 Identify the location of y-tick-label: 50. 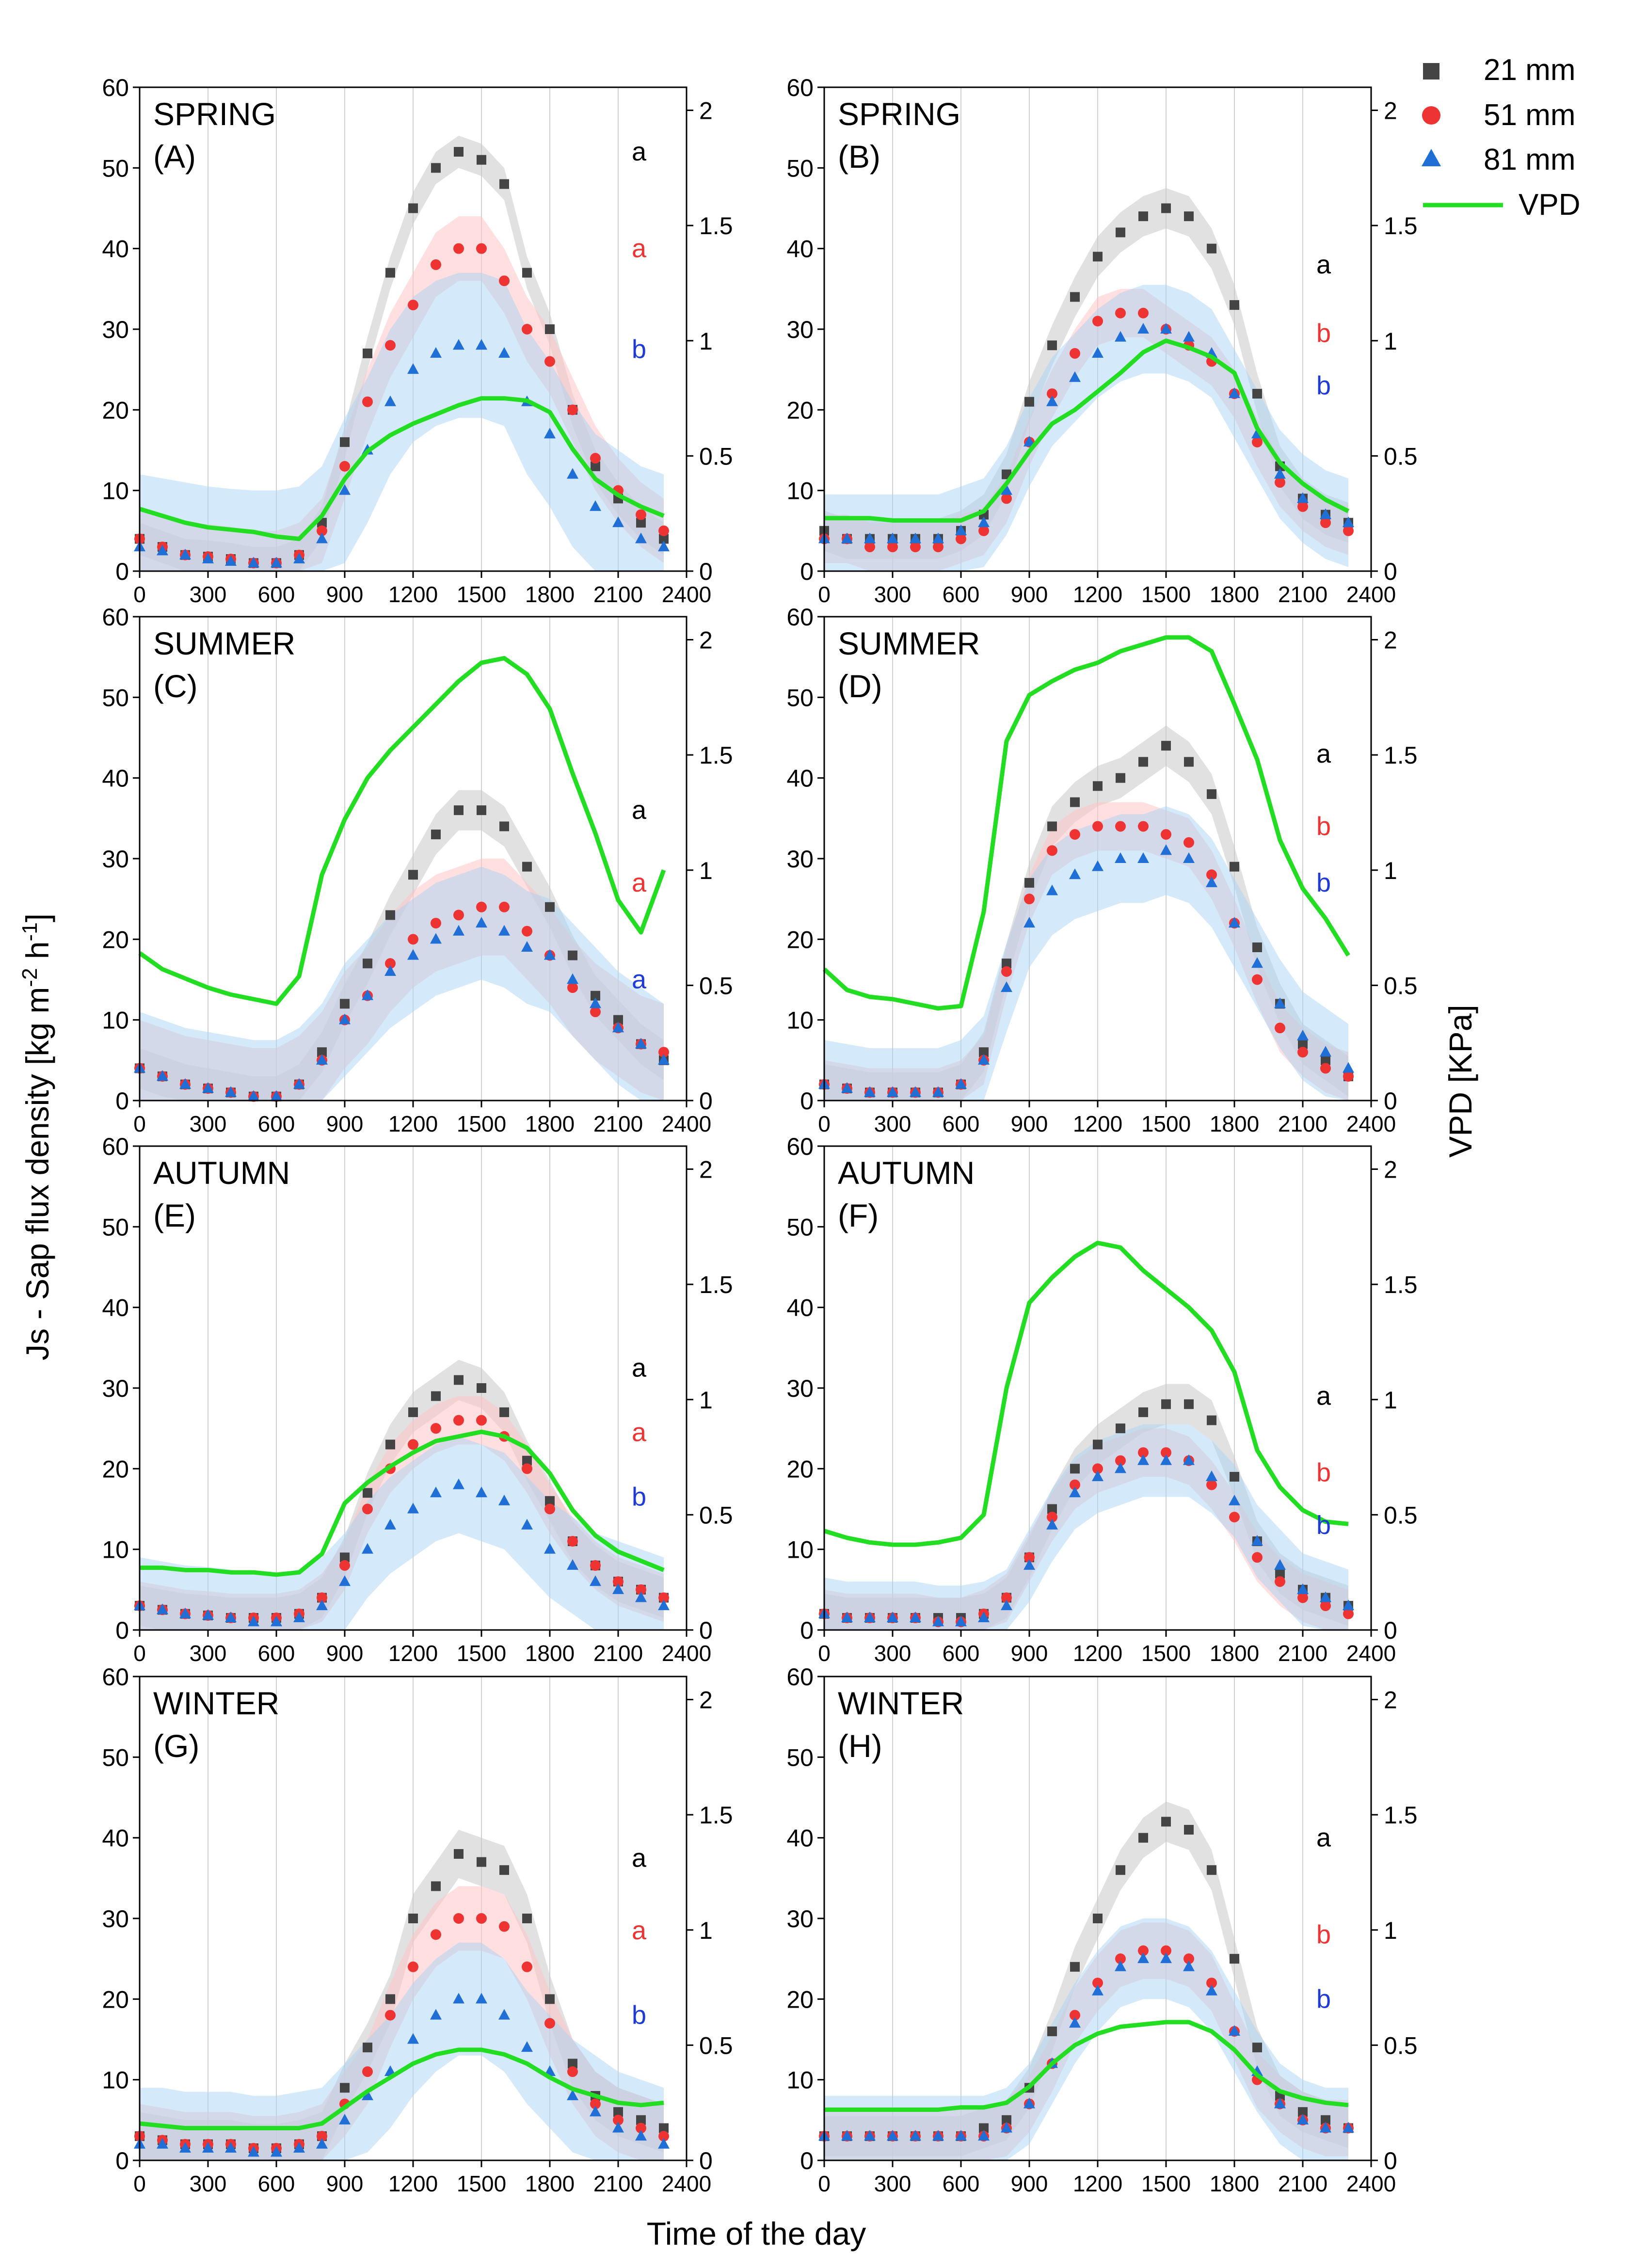
(115, 168).